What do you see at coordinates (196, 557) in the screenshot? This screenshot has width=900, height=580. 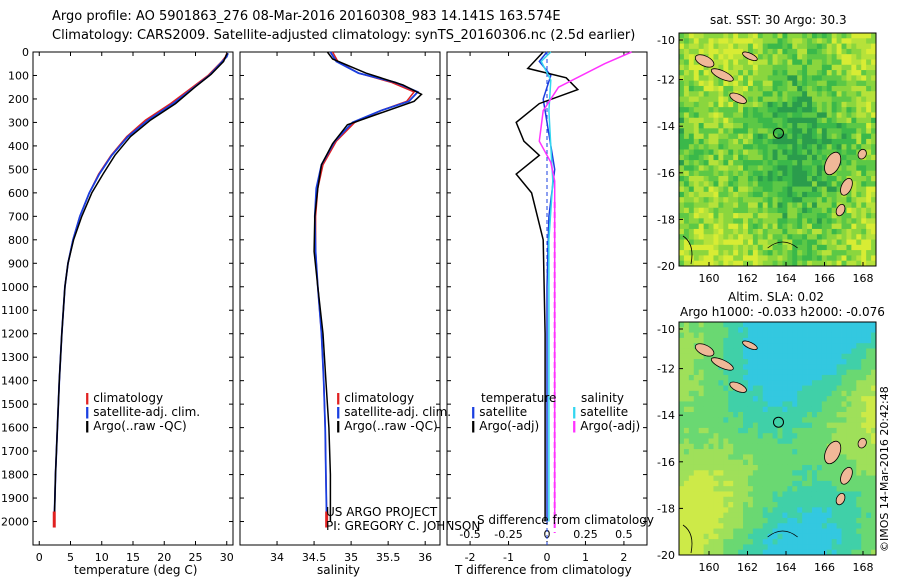 I see `x-tick-label: 25` at bounding box center [196, 557].